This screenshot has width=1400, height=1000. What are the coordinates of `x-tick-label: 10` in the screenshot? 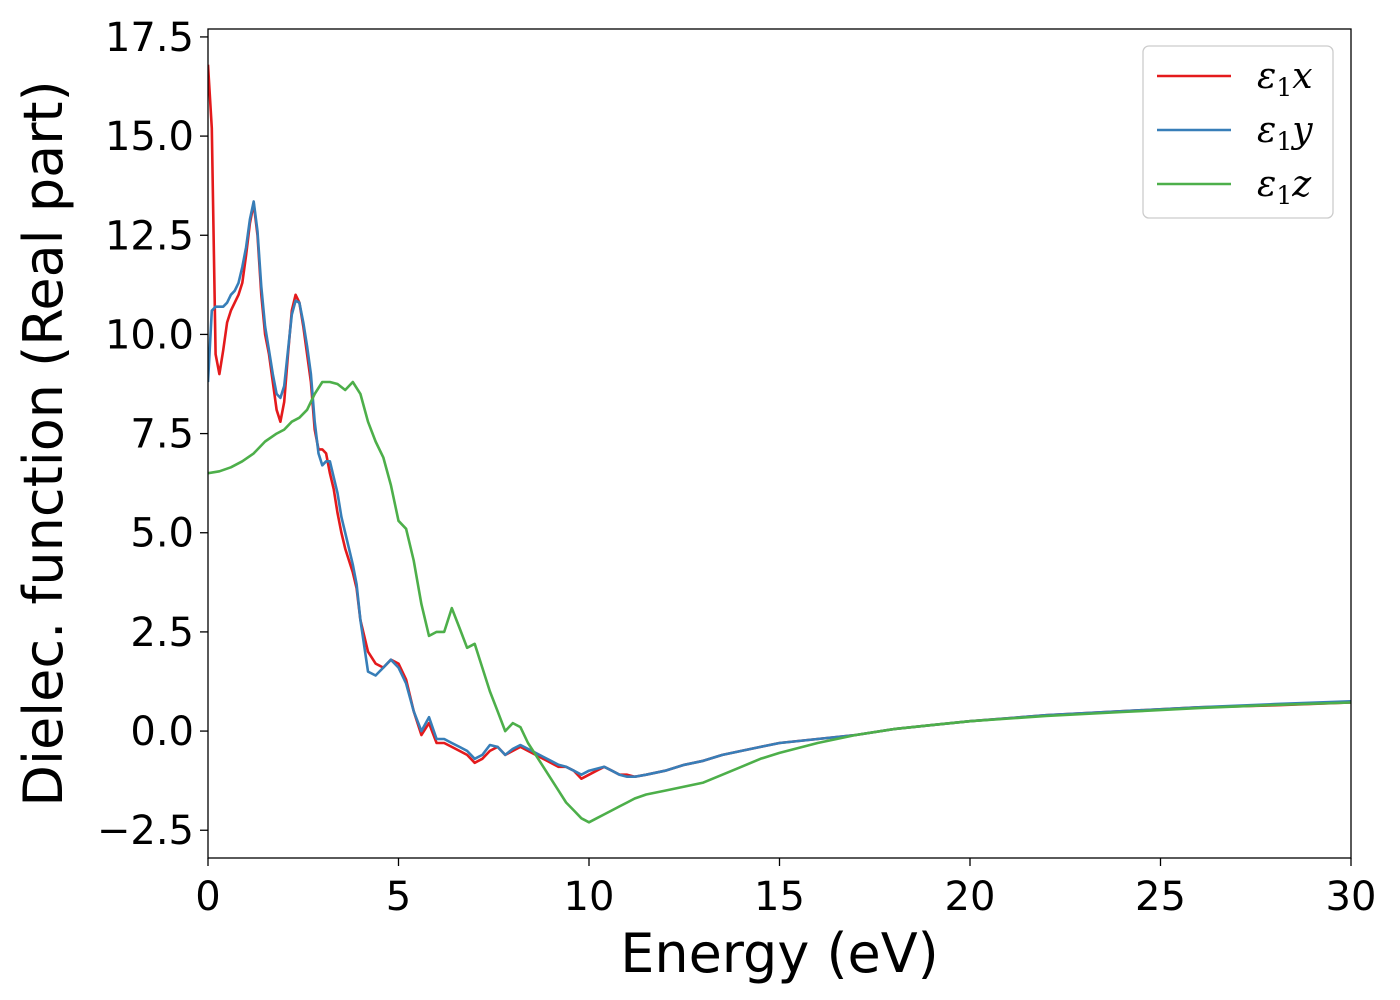 It's located at (589, 897).